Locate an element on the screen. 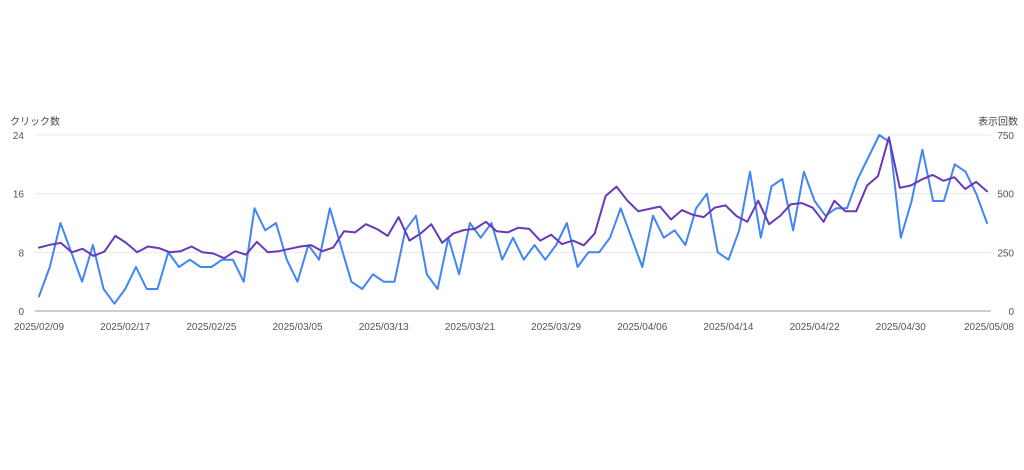  x-tick-label: 2025/03/05 is located at coordinates (298, 327).